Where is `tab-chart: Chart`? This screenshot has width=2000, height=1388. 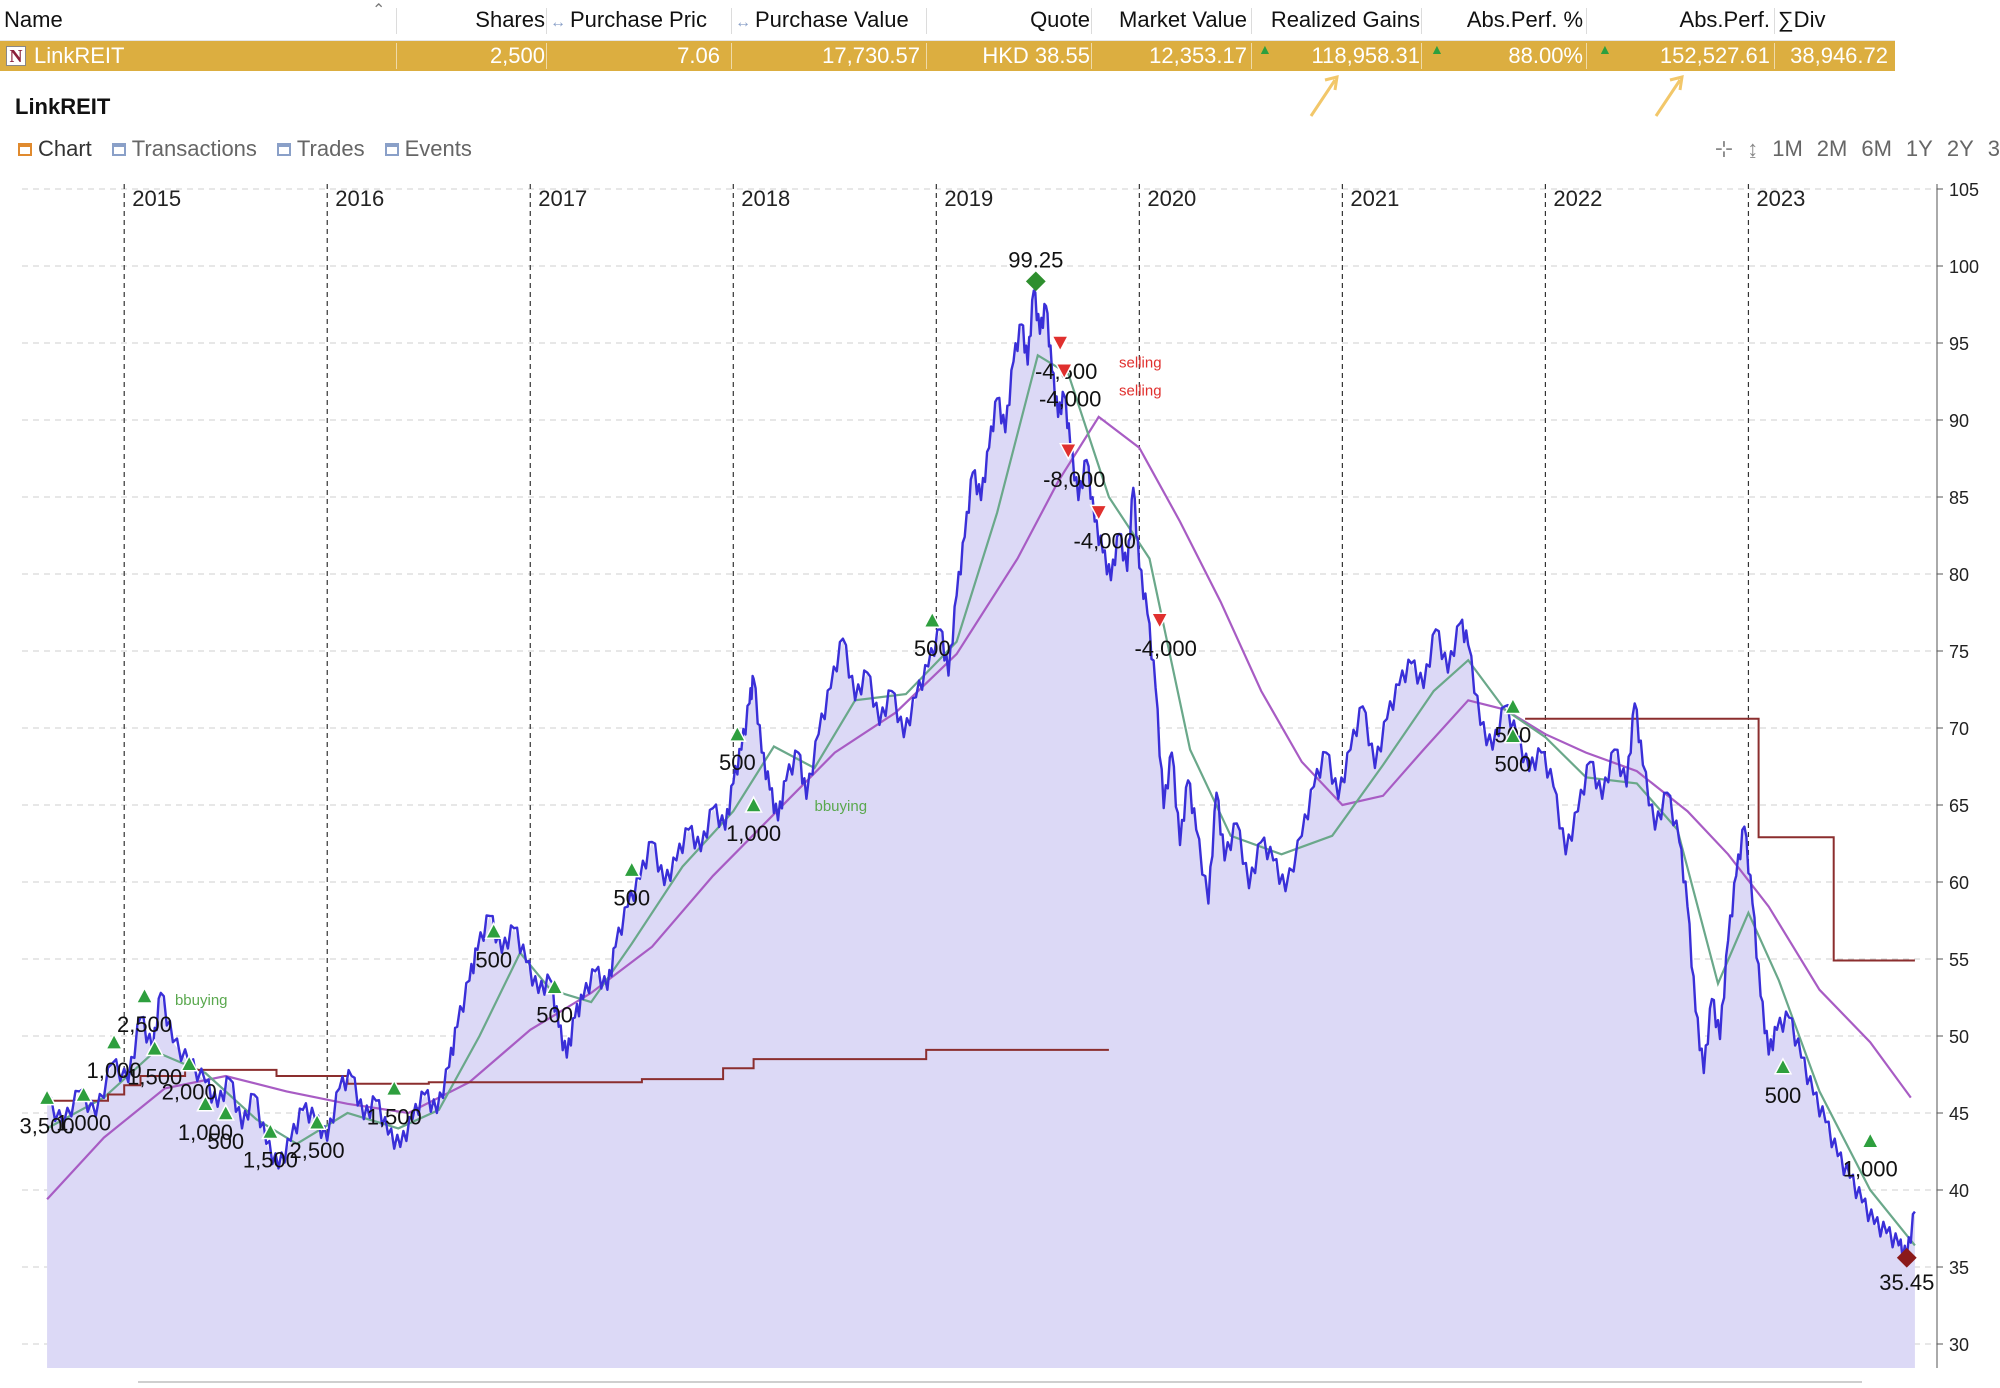
tab-chart: Chart is located at coordinates (55, 149).